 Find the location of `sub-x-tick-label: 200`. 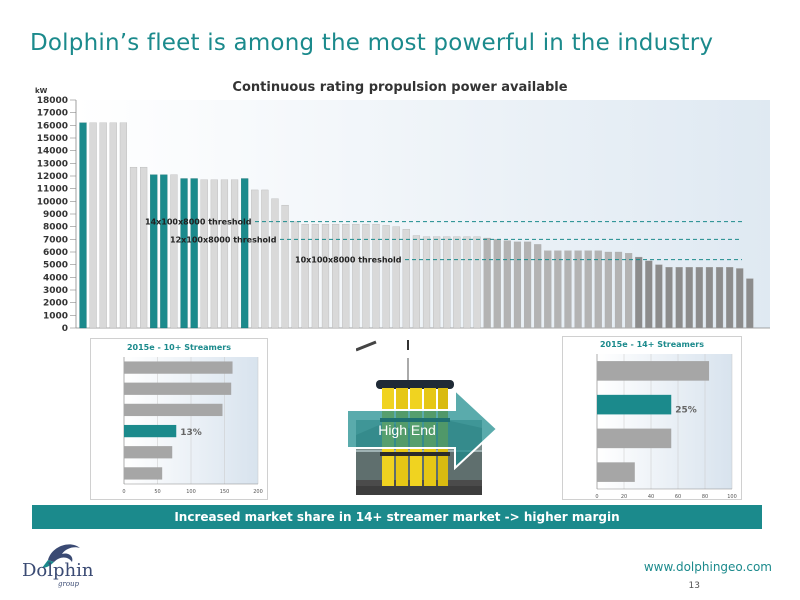

sub-x-tick-label: 200 is located at coordinates (258, 492).